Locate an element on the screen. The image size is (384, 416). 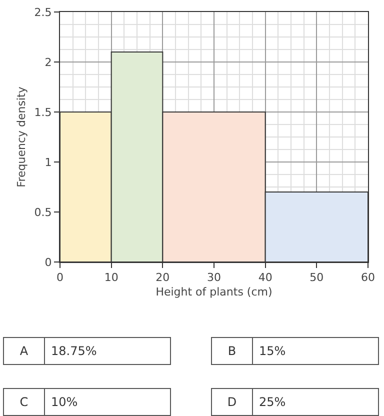
x-tick-label: 40 is located at coordinates (265, 277).